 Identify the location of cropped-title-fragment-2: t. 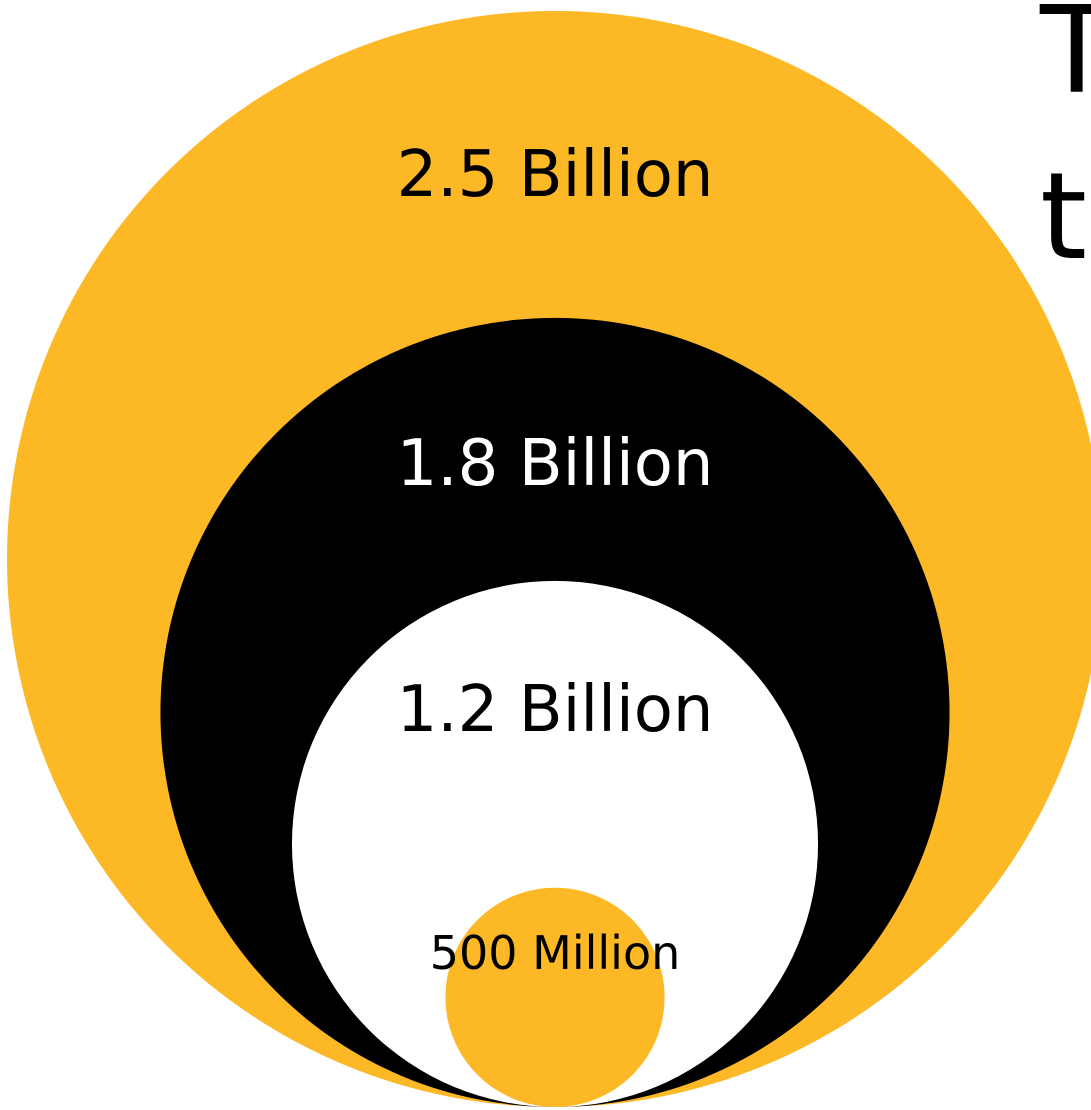
(1063, 217).